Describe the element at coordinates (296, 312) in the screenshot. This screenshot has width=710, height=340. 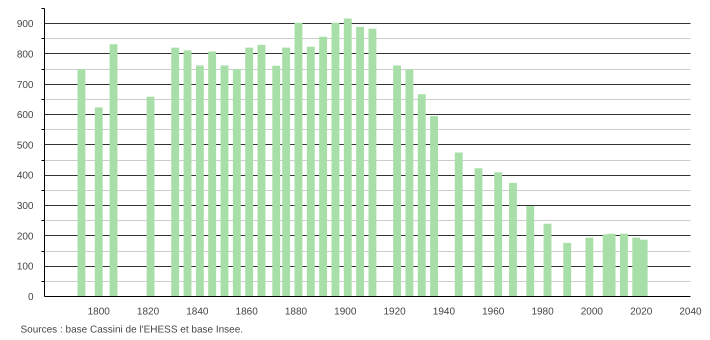
I see `x-tick-label: 1880` at that location.